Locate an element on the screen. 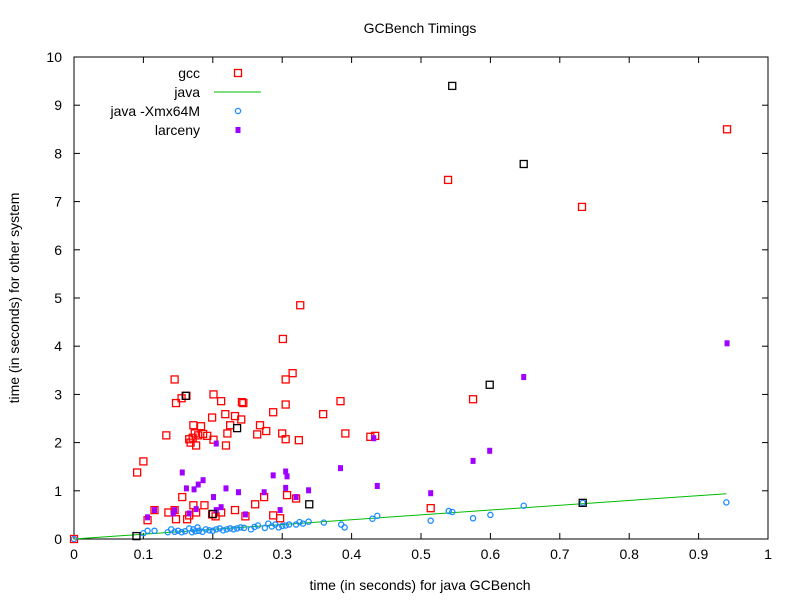 This screenshot has width=800, height=605. legend-label: larceny is located at coordinates (177, 130).